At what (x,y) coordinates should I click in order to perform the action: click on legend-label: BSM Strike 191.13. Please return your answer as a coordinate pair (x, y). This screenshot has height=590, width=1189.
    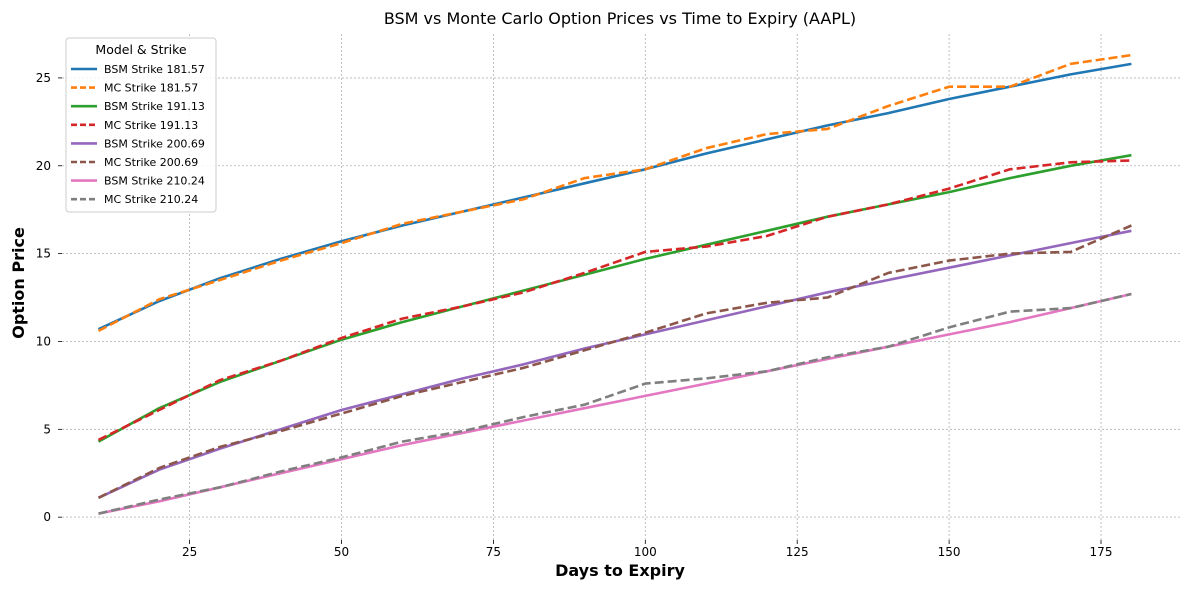
    Looking at the image, I should click on (154, 106).